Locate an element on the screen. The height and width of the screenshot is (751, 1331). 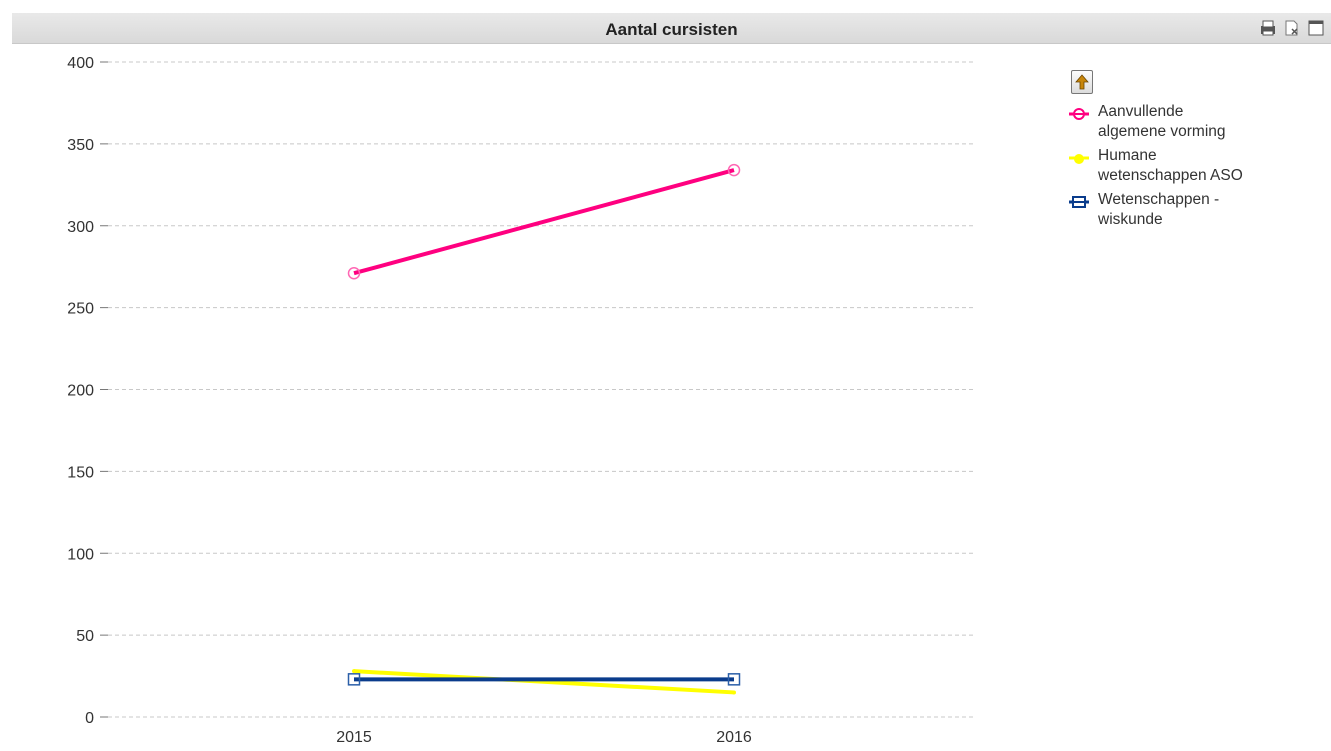
y-tick-label: 150 is located at coordinates (80, 472).